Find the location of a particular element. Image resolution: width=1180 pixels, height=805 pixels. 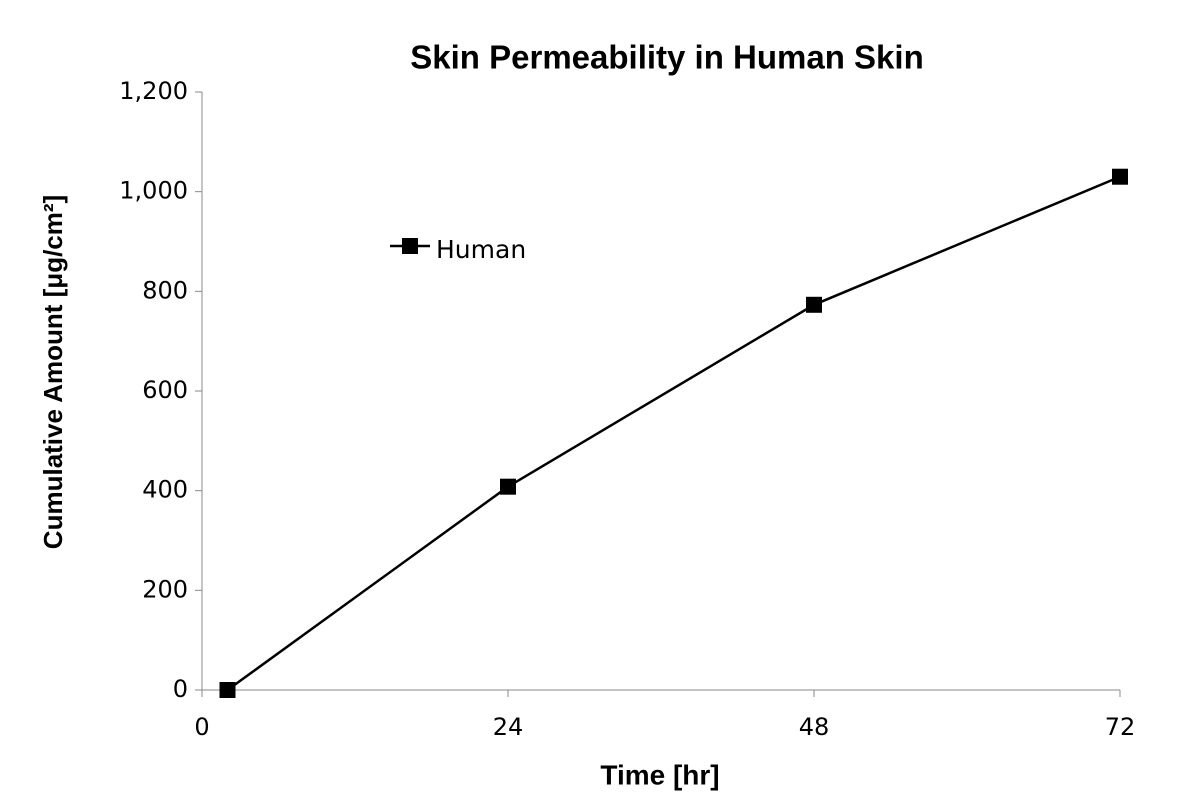

y-tick-label: 800 is located at coordinates (165, 290).